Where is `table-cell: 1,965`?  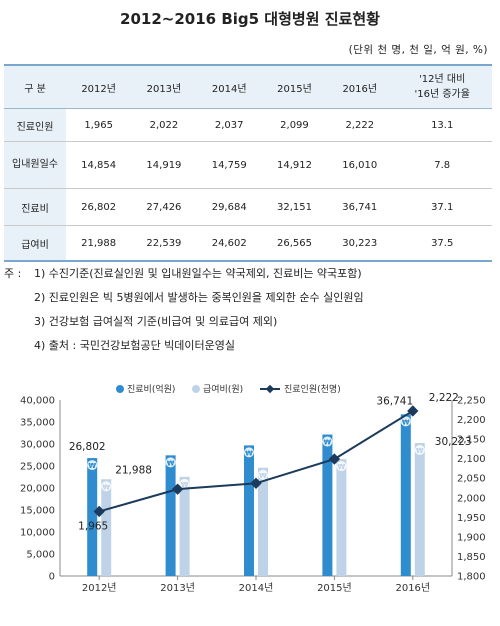
table-cell: 1,965 is located at coordinates (99, 125).